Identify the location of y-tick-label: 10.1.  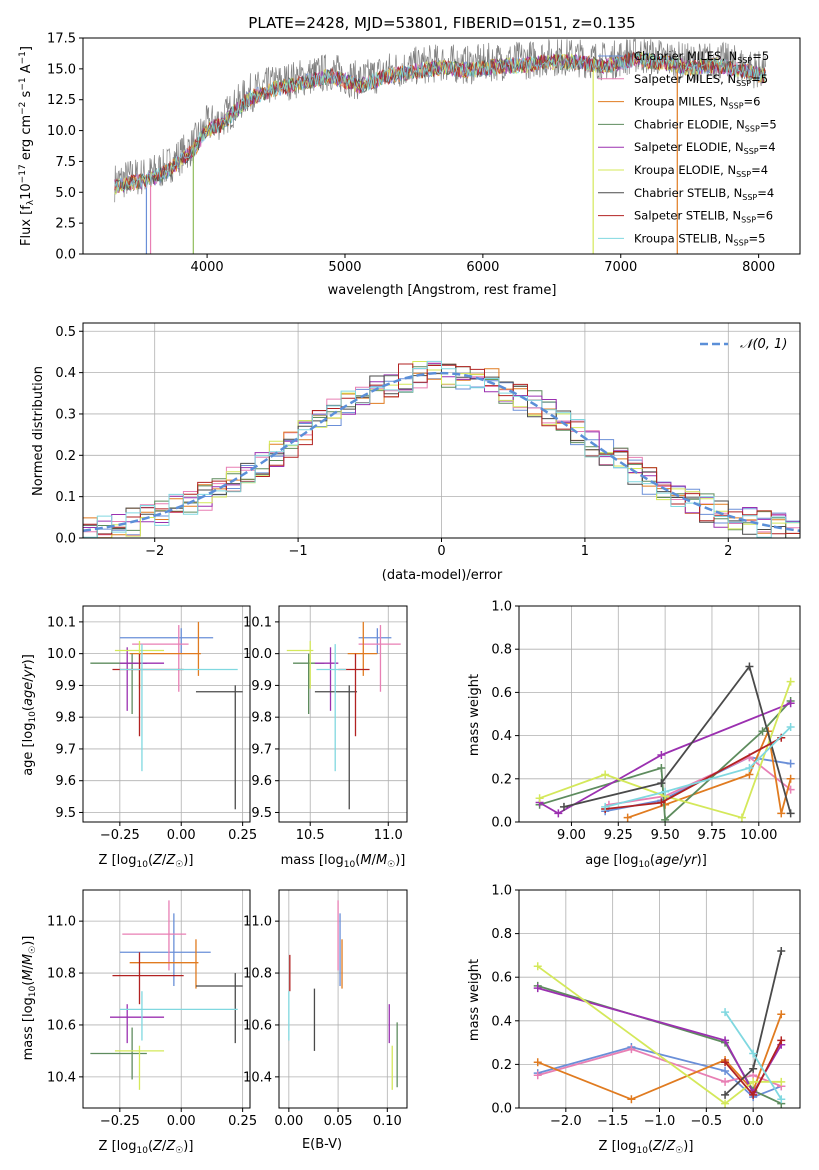
(61, 622).